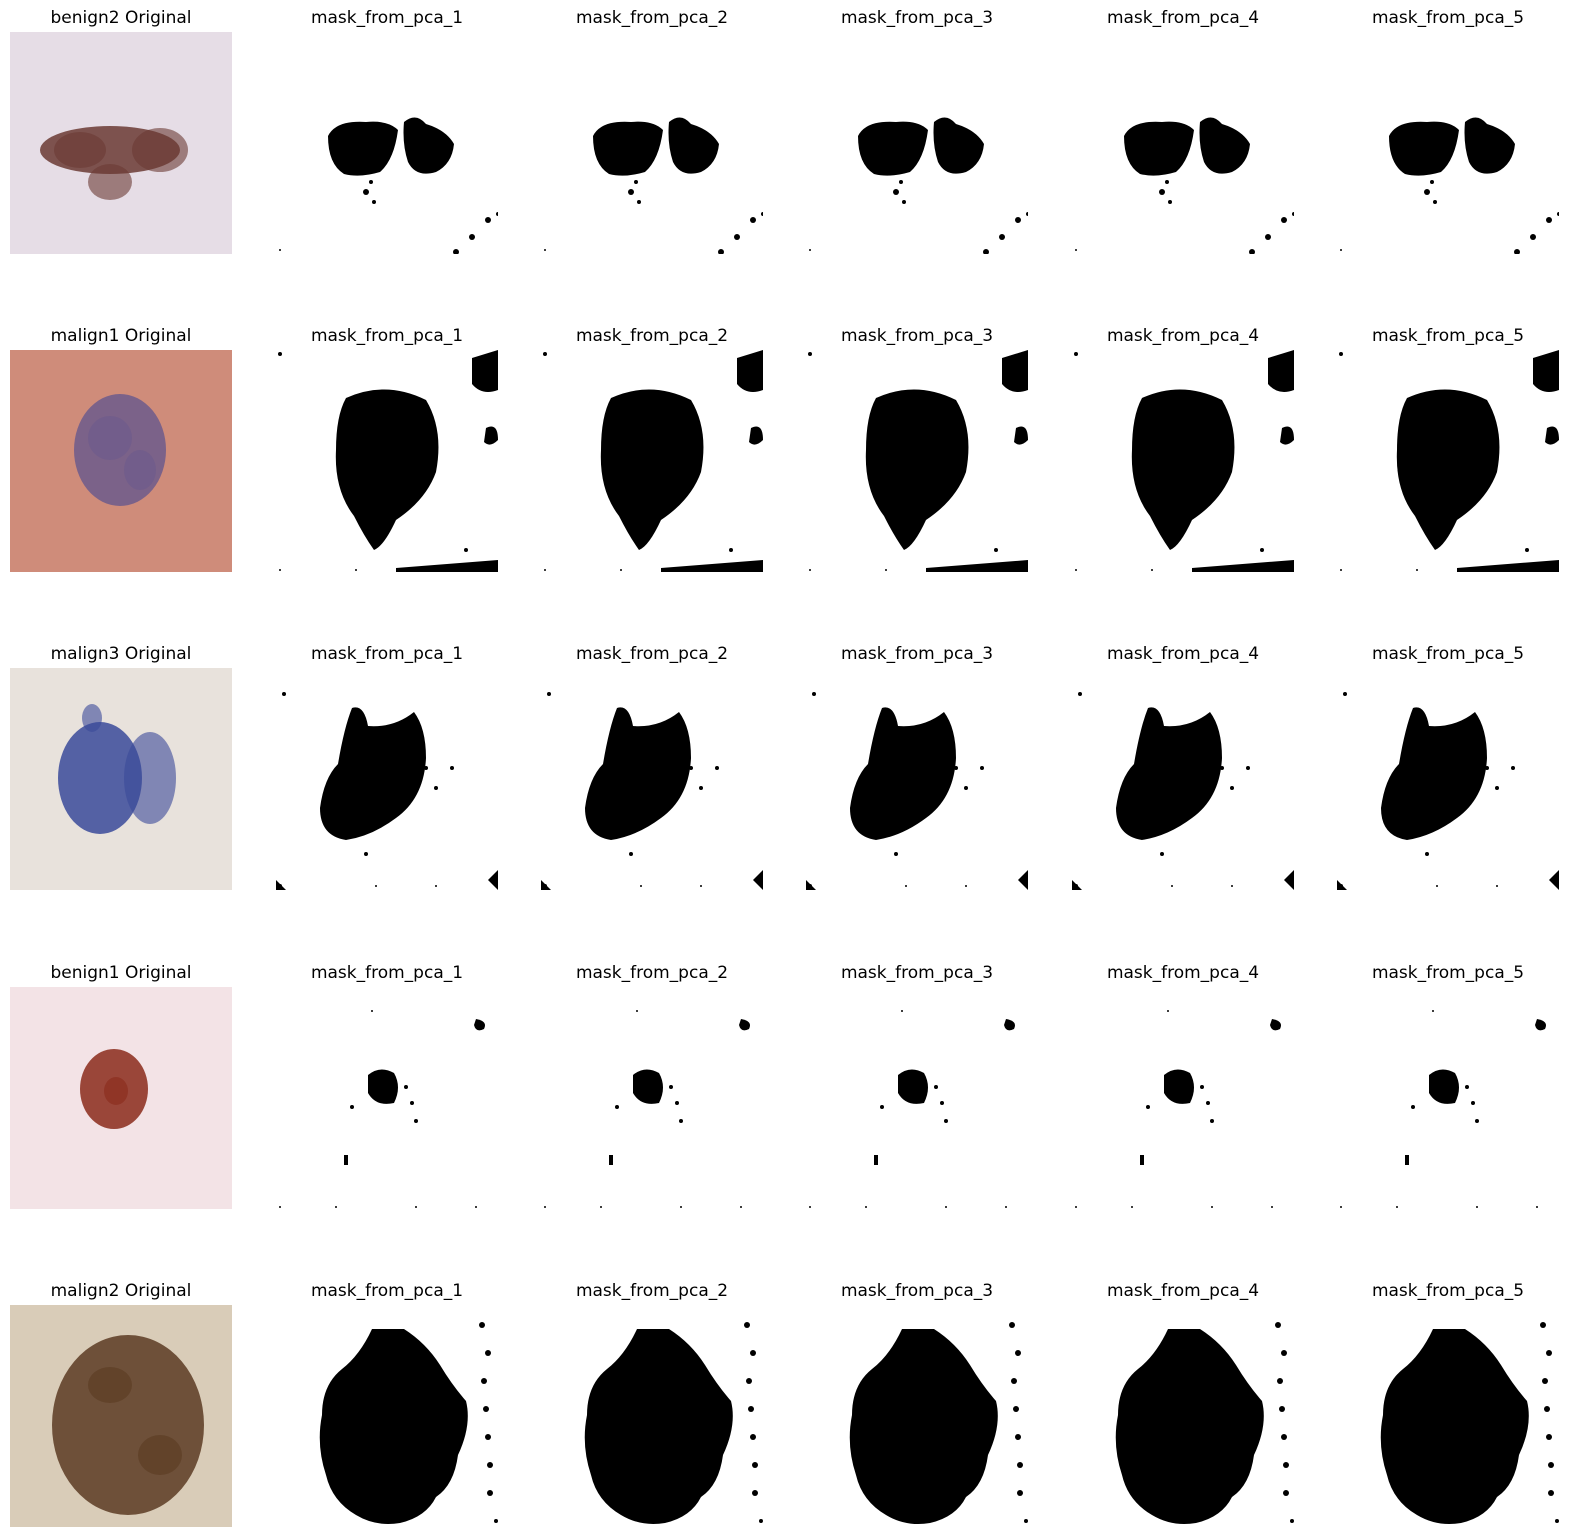 This screenshot has width=1570, height=1538. I want to click on original-title: malign3 Original, so click(121, 654).